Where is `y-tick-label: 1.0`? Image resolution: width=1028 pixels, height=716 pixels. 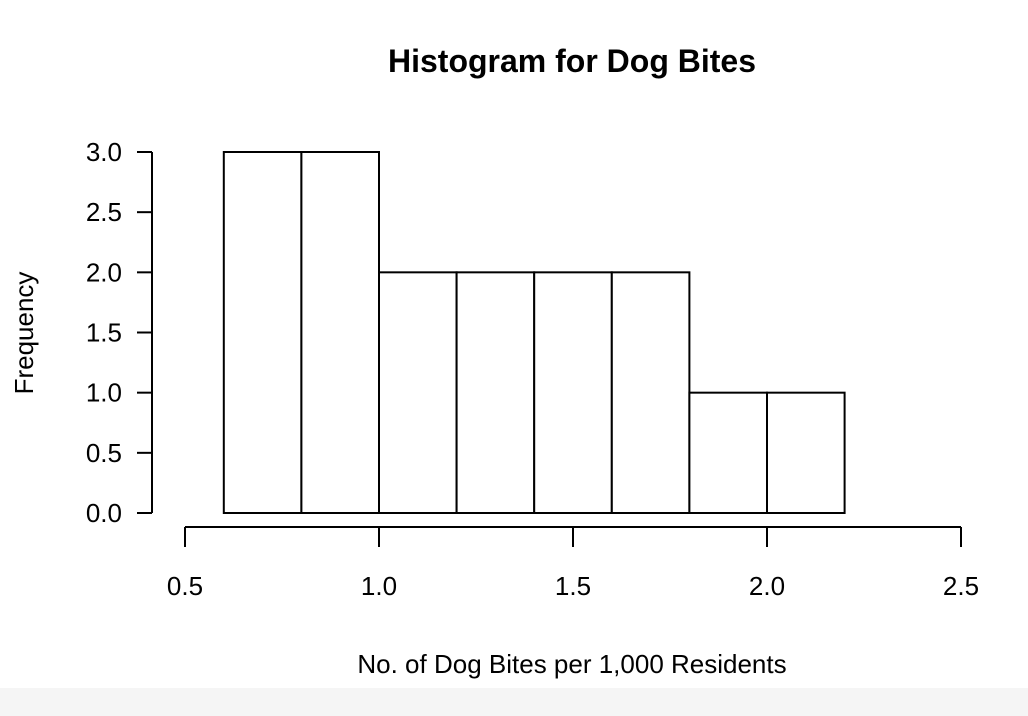
y-tick-label: 1.0 is located at coordinates (104, 393).